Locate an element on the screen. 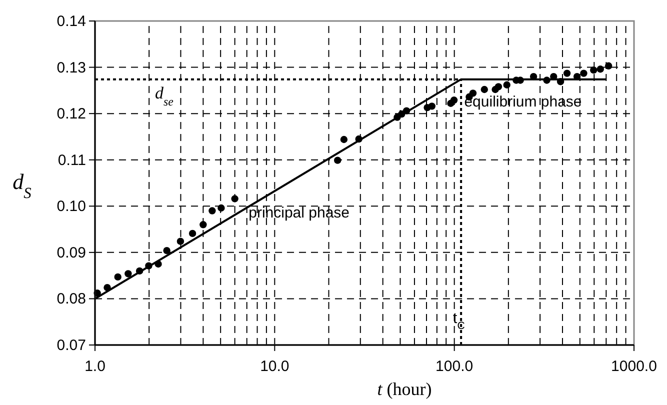 The width and height of the screenshot is (667, 405). y-tick-label: 0.10 is located at coordinates (71, 207).